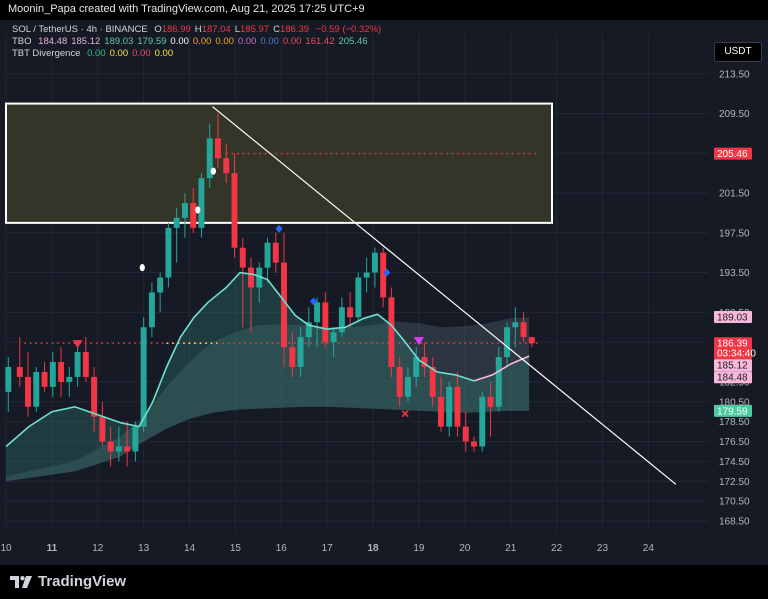 The height and width of the screenshot is (599, 768). Describe the element at coordinates (373, 548) in the screenshot. I see `x-tick-label: 18` at that location.